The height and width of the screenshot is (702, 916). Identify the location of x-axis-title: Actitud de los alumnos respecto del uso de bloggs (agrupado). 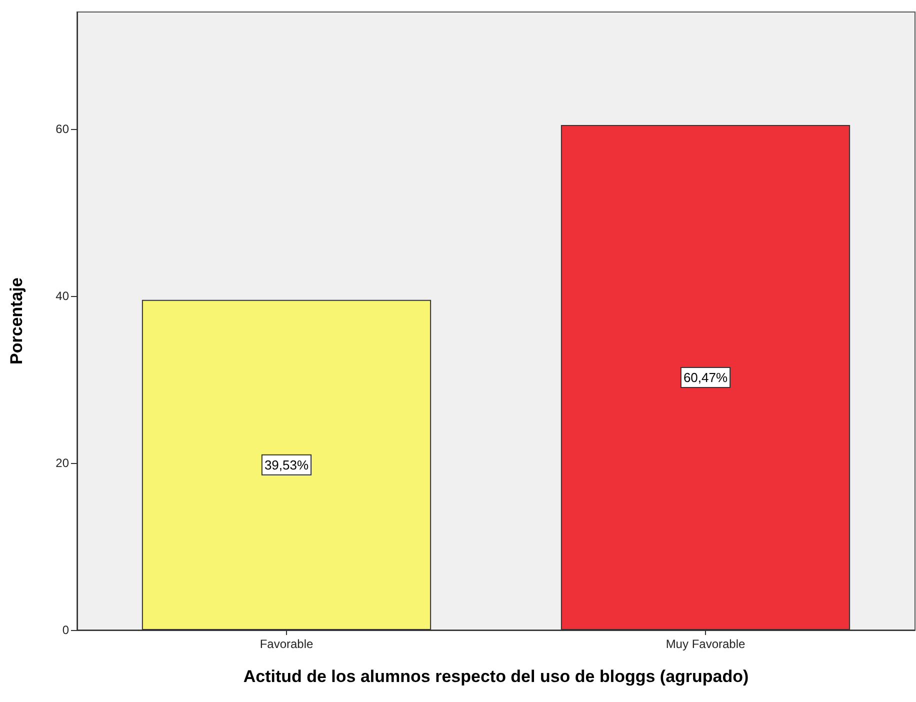
(496, 676).